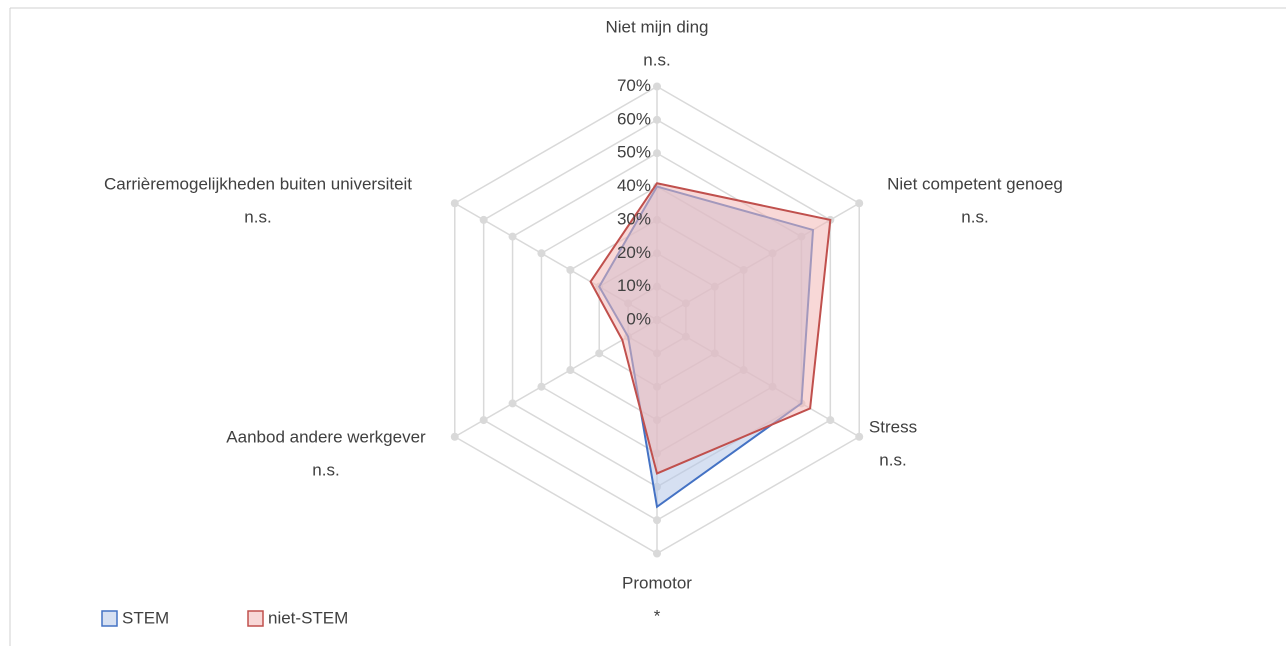 This screenshot has width=1286, height=646. What do you see at coordinates (657, 615) in the screenshot?
I see `significance-label: *` at bounding box center [657, 615].